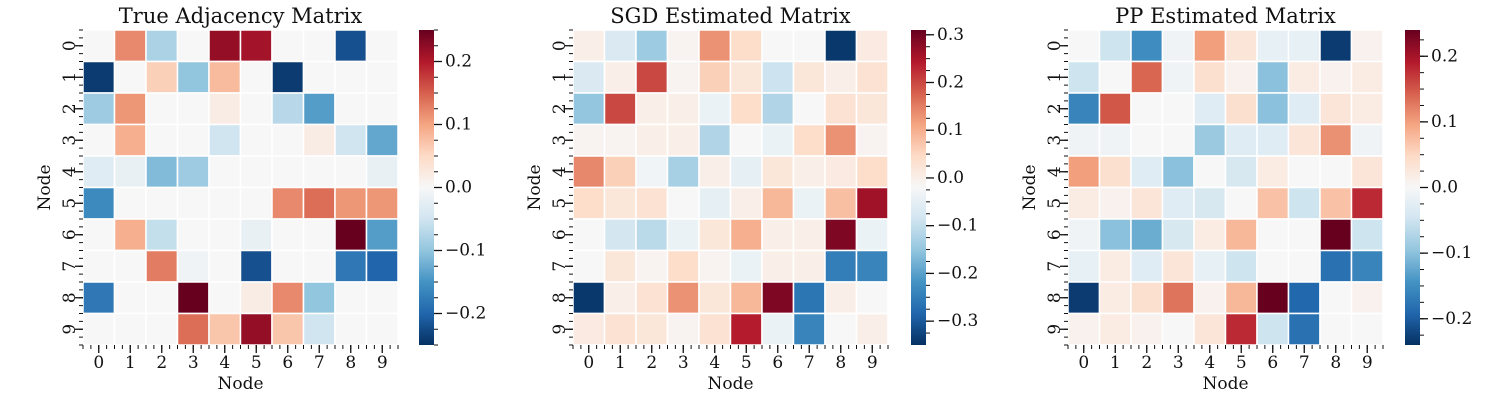 The width and height of the screenshot is (1500, 400). I want to click on colorbar-gradient, so click(918, 187).